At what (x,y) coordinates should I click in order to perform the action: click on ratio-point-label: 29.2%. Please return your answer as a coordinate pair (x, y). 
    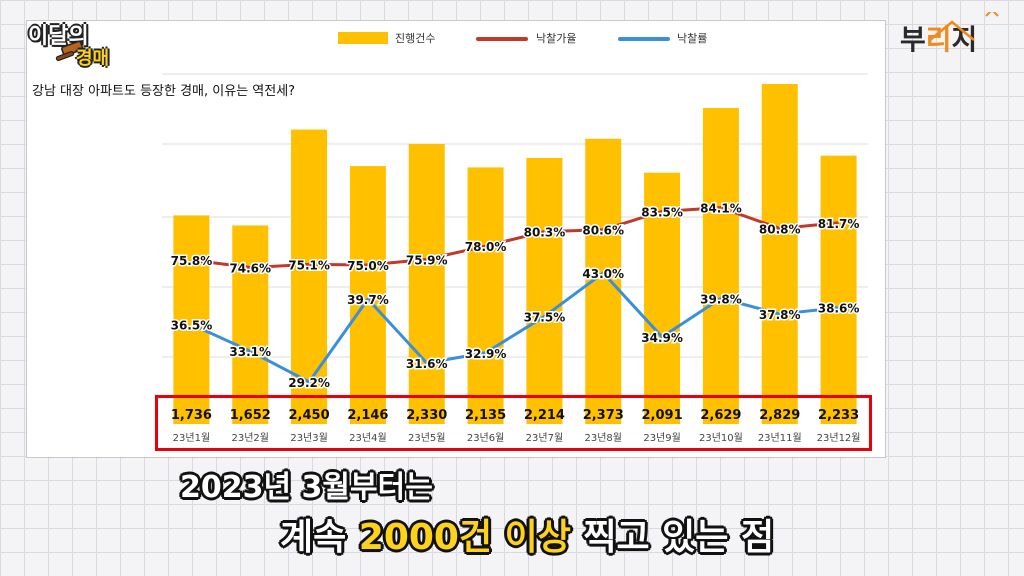
    Looking at the image, I should click on (309, 383).